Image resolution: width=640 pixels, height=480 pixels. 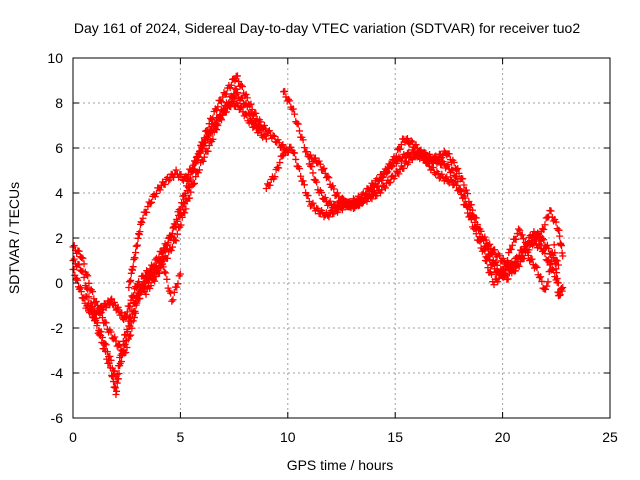 What do you see at coordinates (59, 193) in the screenshot?
I see `y-tick-label: 4` at bounding box center [59, 193].